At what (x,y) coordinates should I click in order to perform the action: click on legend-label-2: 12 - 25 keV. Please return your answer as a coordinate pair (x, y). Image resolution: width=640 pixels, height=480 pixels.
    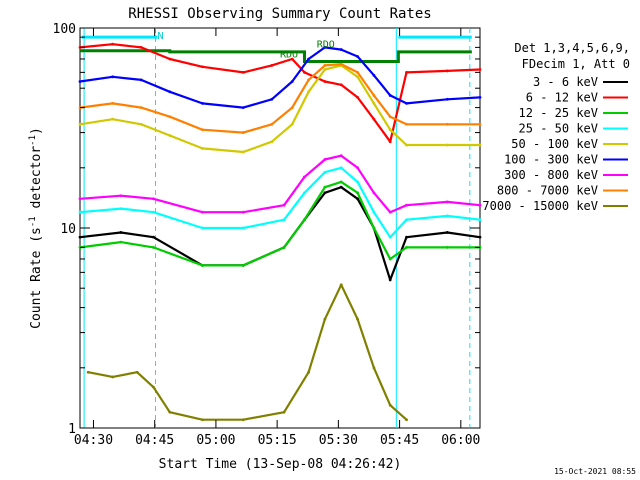
    Looking at the image, I should click on (558, 113).